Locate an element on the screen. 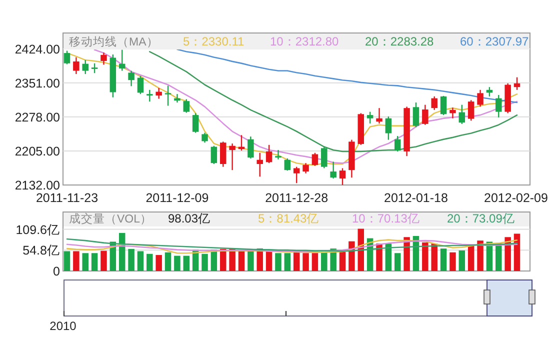 This screenshot has height=340, width=550. y-tick-label: 2351.00 is located at coordinates (37, 83).